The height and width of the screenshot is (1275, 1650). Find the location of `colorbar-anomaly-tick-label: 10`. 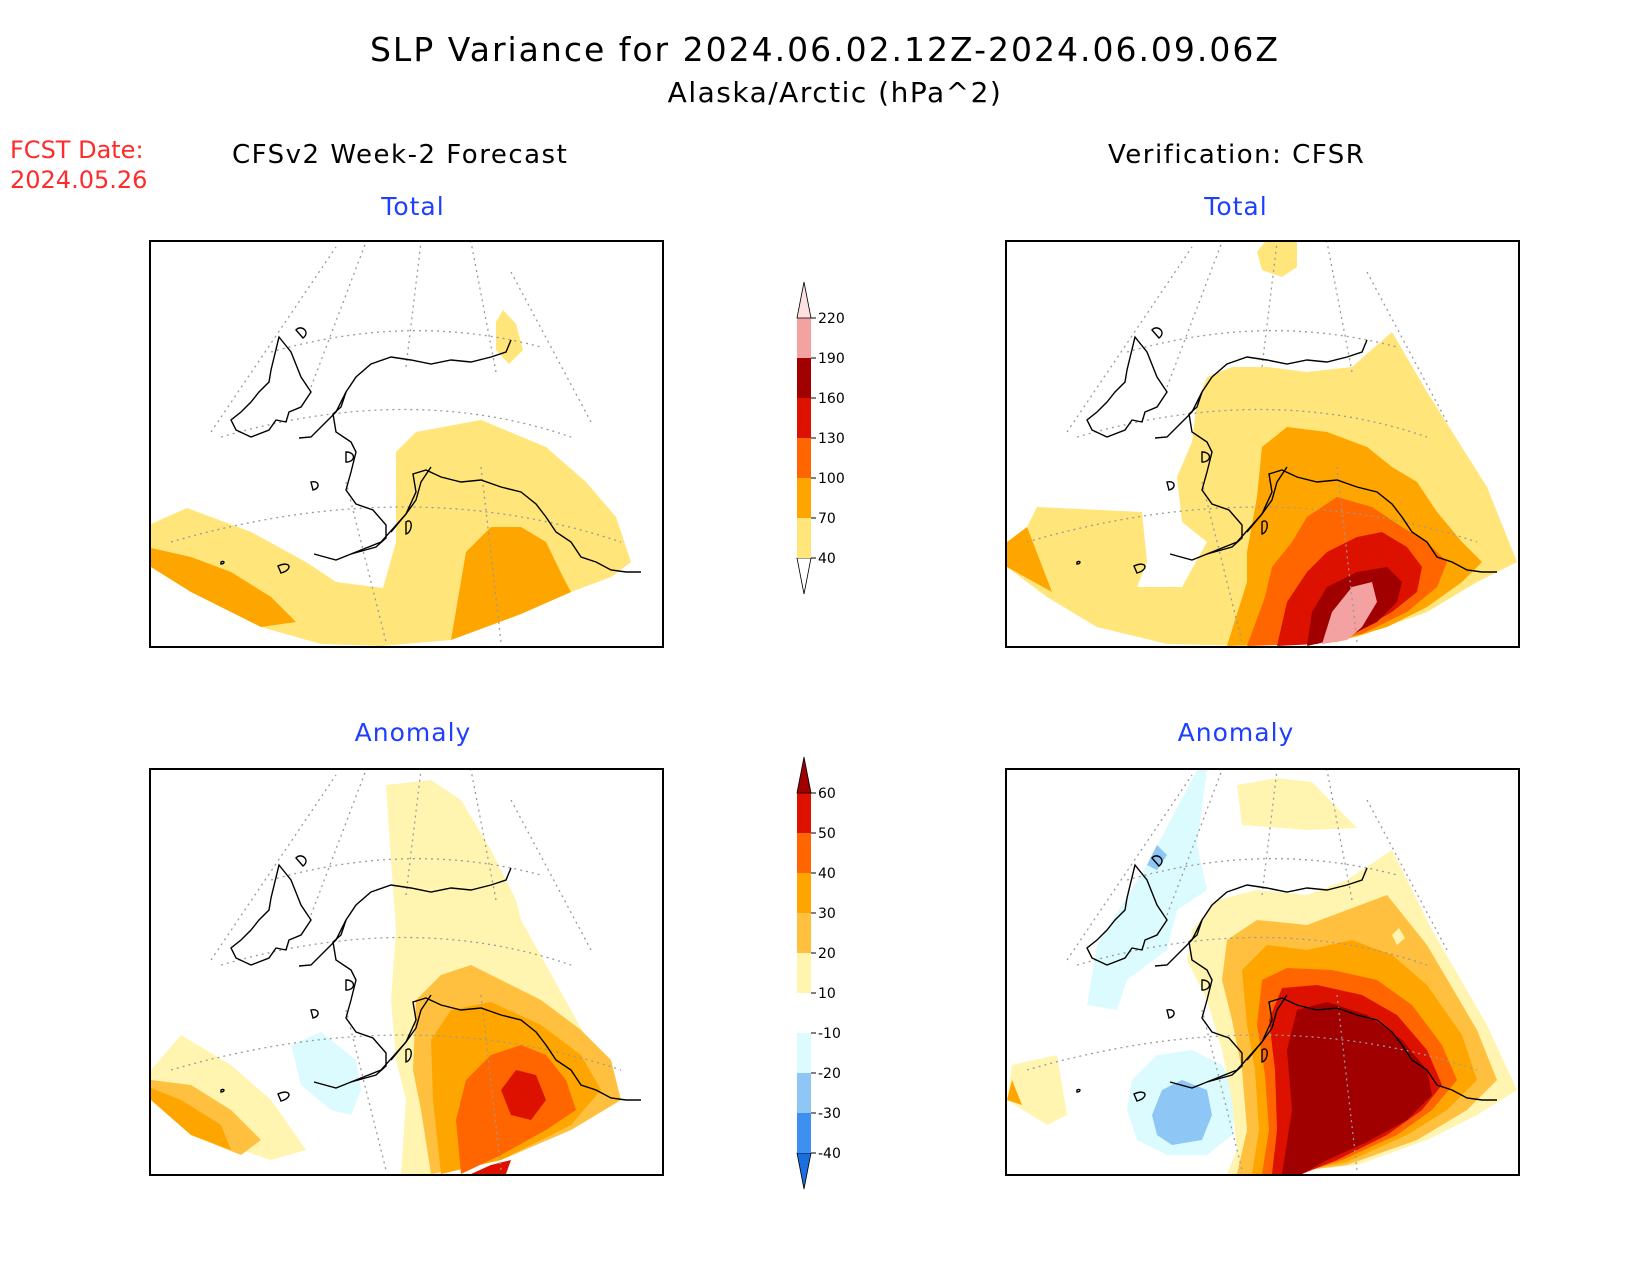

colorbar-anomaly-tick-label: 10 is located at coordinates (827, 994).